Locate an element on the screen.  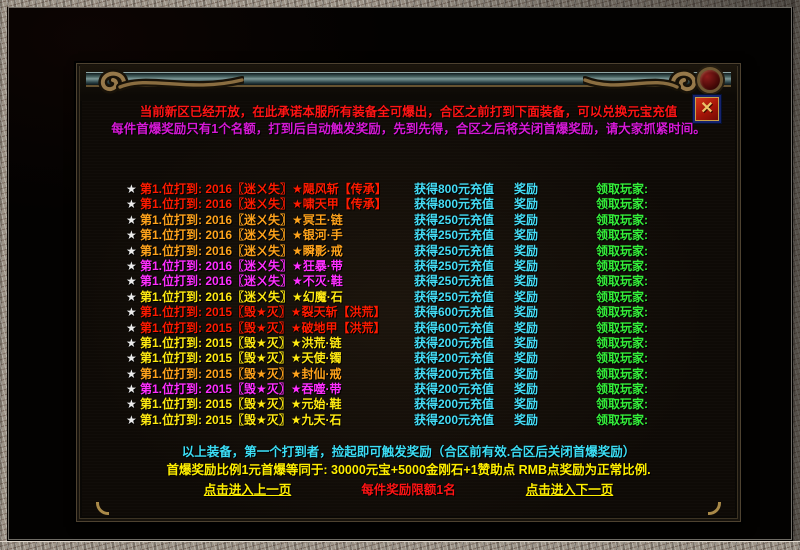
item-drop-label: 第1.位打到: 2015〖毁★灭〗★九天·石 is located at coordinates (241, 419).